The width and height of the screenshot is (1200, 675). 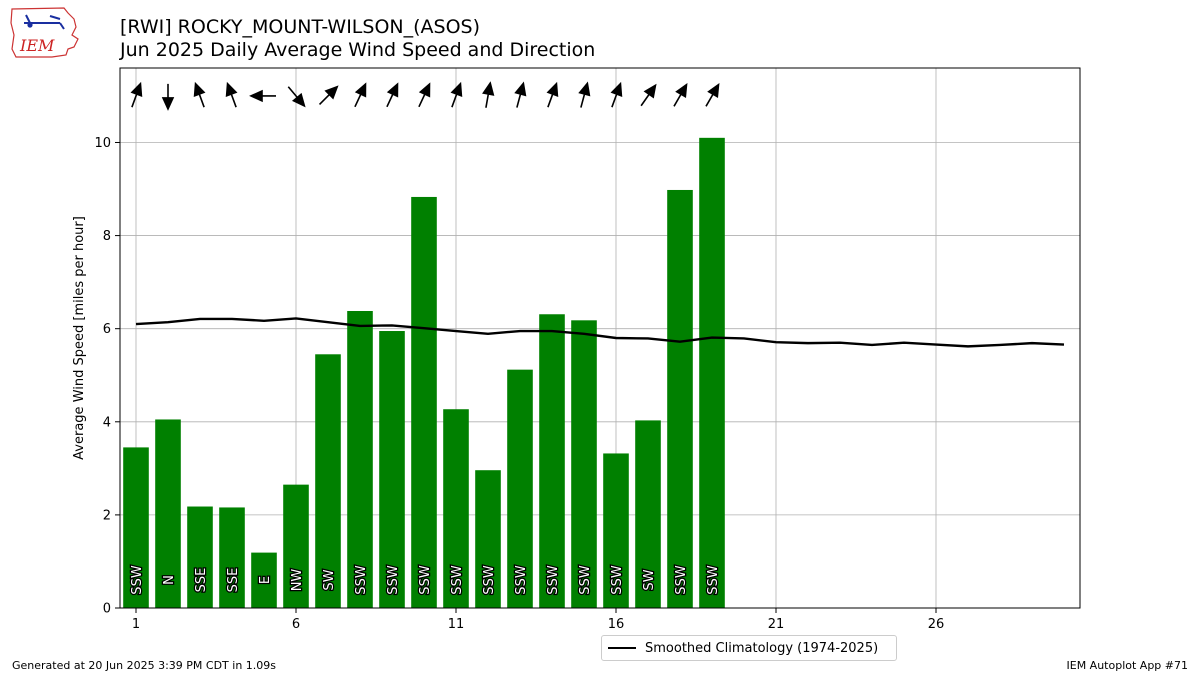 What do you see at coordinates (776, 624) in the screenshot?
I see `x-tick-label: 21` at bounding box center [776, 624].